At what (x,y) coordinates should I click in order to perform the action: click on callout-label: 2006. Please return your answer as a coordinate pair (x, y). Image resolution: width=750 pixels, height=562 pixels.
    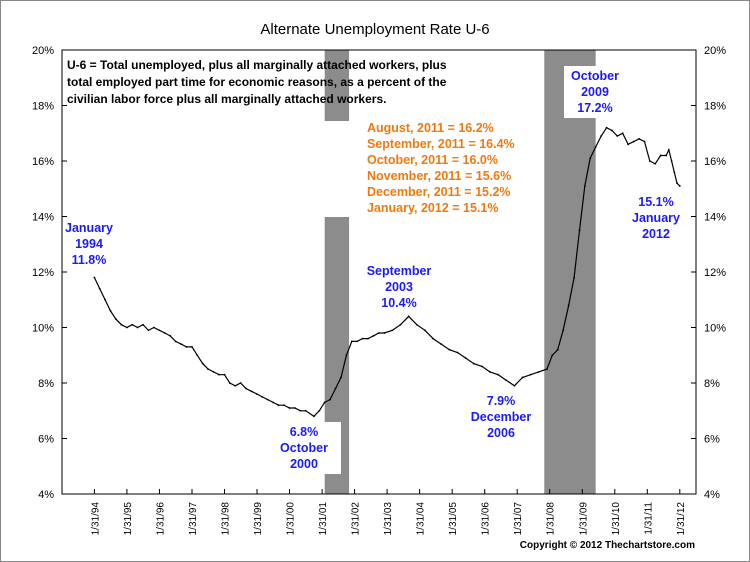
    Looking at the image, I should click on (501, 433).